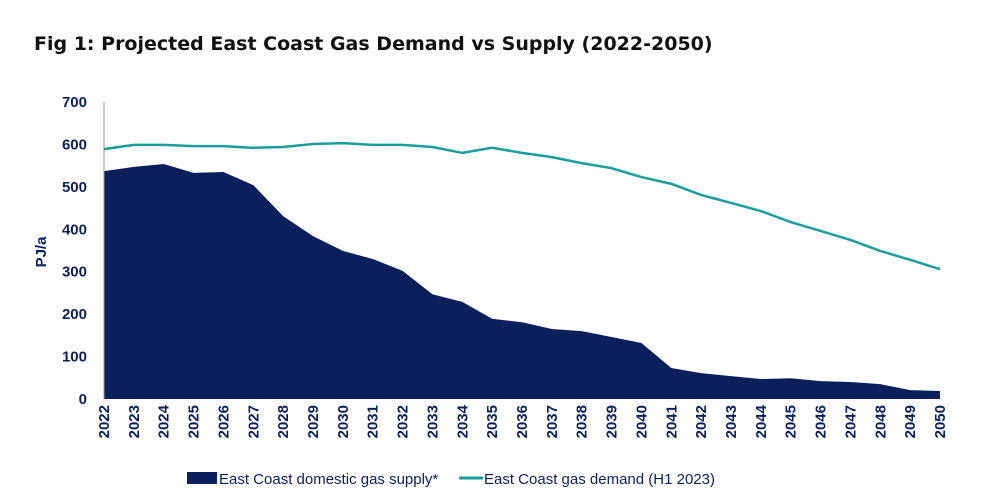 Image resolution: width=991 pixels, height=502 pixels. What do you see at coordinates (910, 421) in the screenshot?
I see `x-tick-label: 2049` at bounding box center [910, 421].